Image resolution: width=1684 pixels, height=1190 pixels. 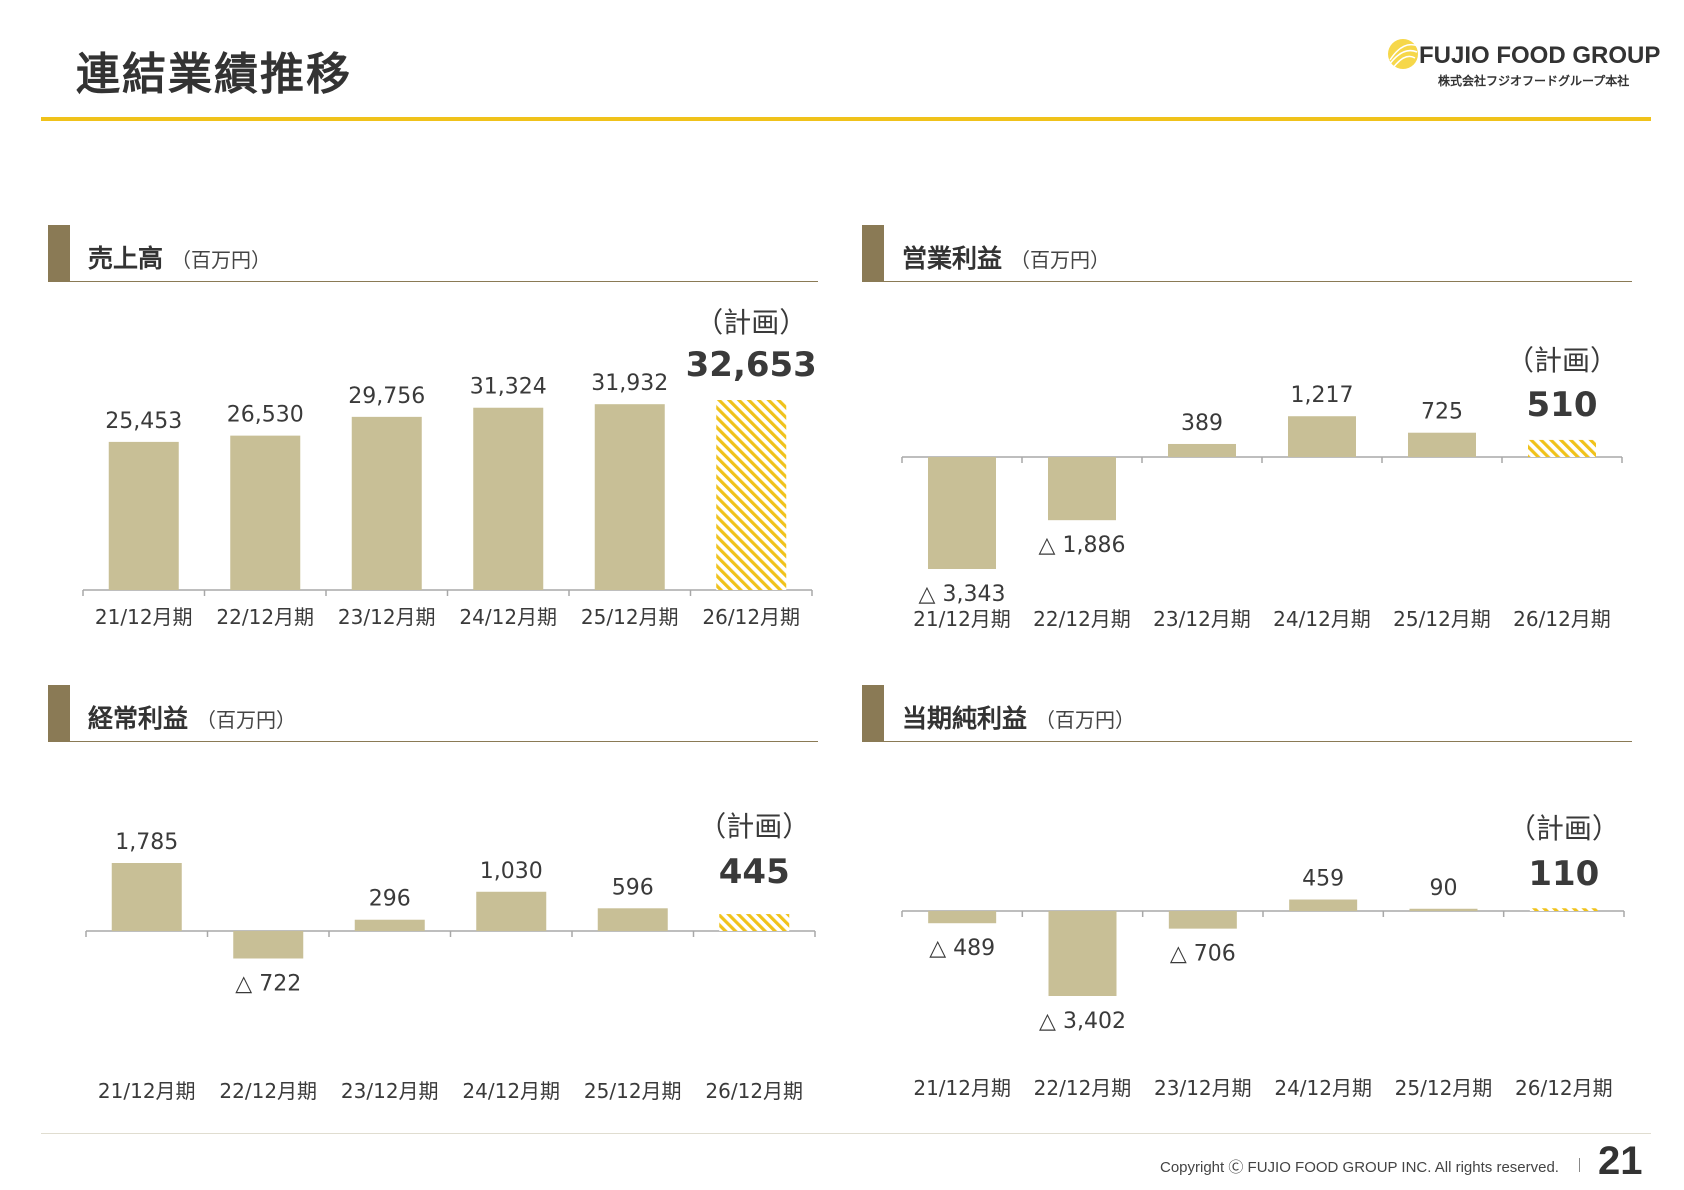 What do you see at coordinates (268, 984) in the screenshot?
I see `data-label: △ 722` at bounding box center [268, 984].